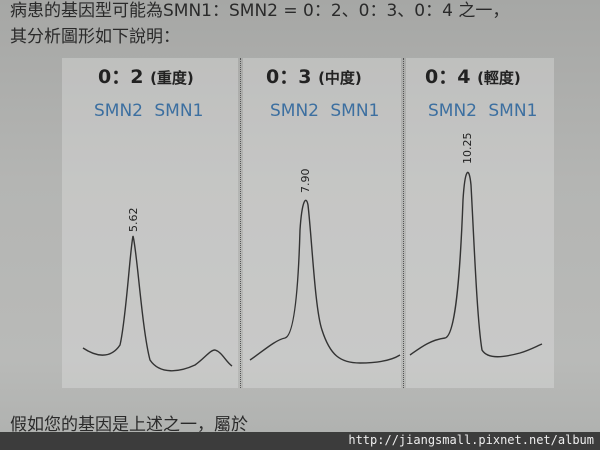 The image size is (600, 450). What do you see at coordinates (260, 11) in the screenshot?
I see `body-text-line-1: 病患的基因型可能為SMN1：SMN2 = 0：2、0：3、0：4 之一，` at bounding box center [260, 11].